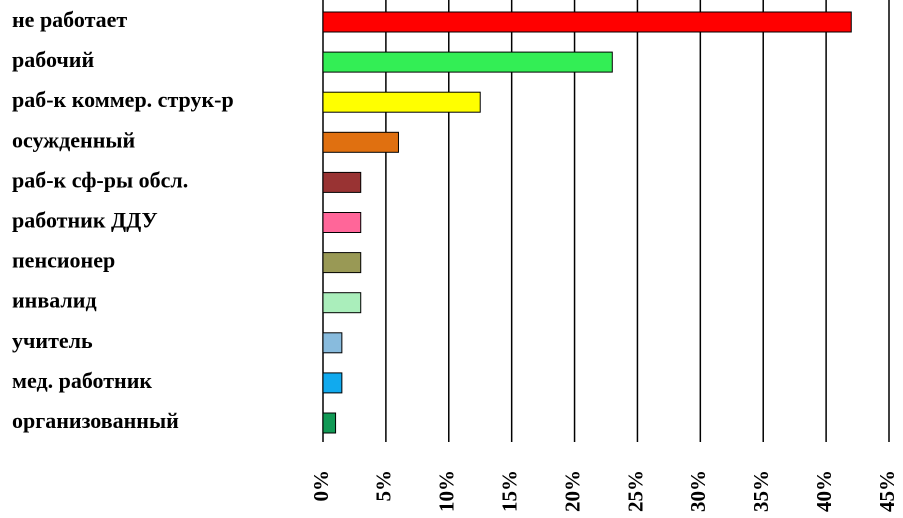 This screenshot has height=518, width=903. What do you see at coordinates (572, 491) in the screenshot?
I see `x-tick-label: 20%` at bounding box center [572, 491].